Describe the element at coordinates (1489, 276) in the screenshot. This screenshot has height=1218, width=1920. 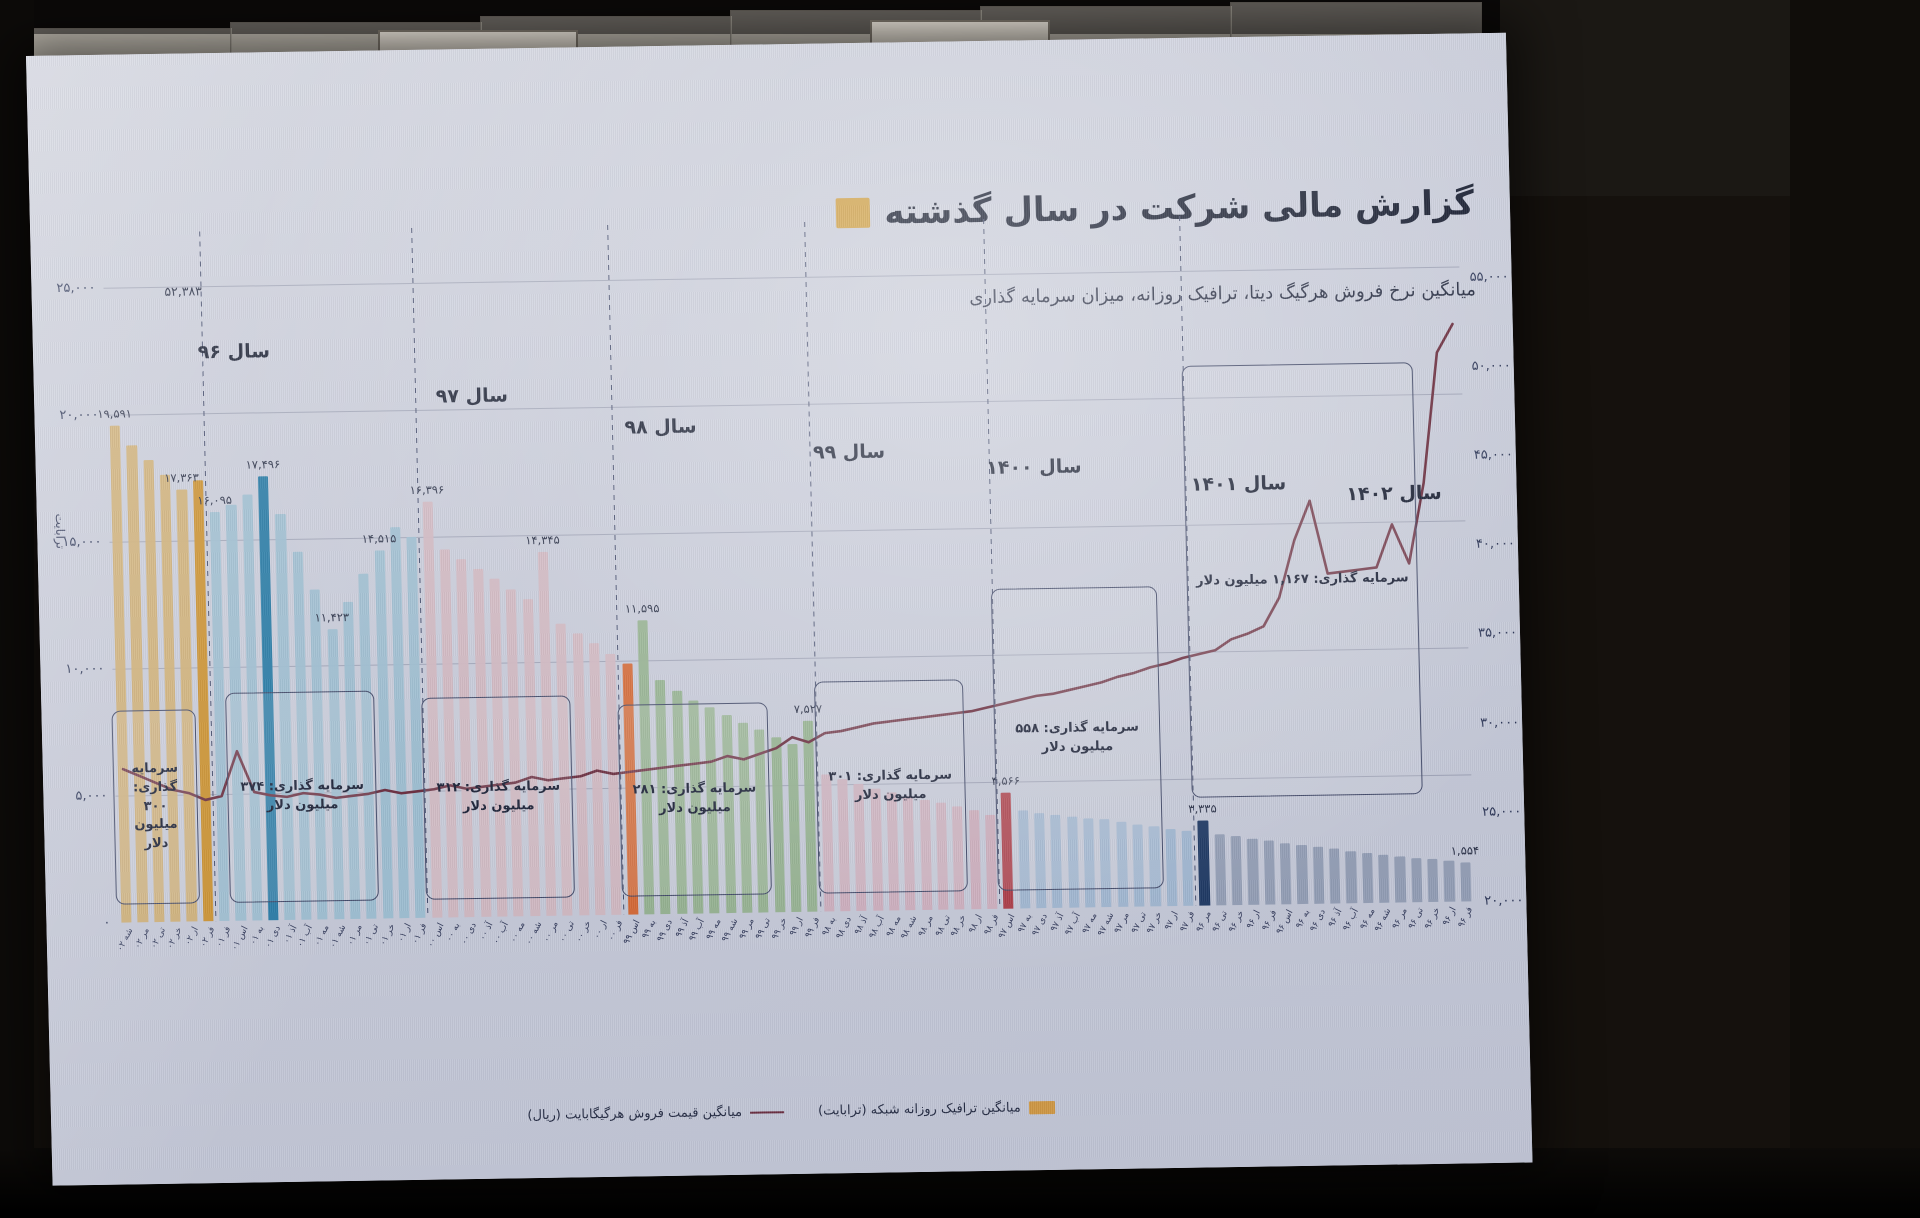
I see `right-axis-tick: ۵۵,۰۰۰` at that location.